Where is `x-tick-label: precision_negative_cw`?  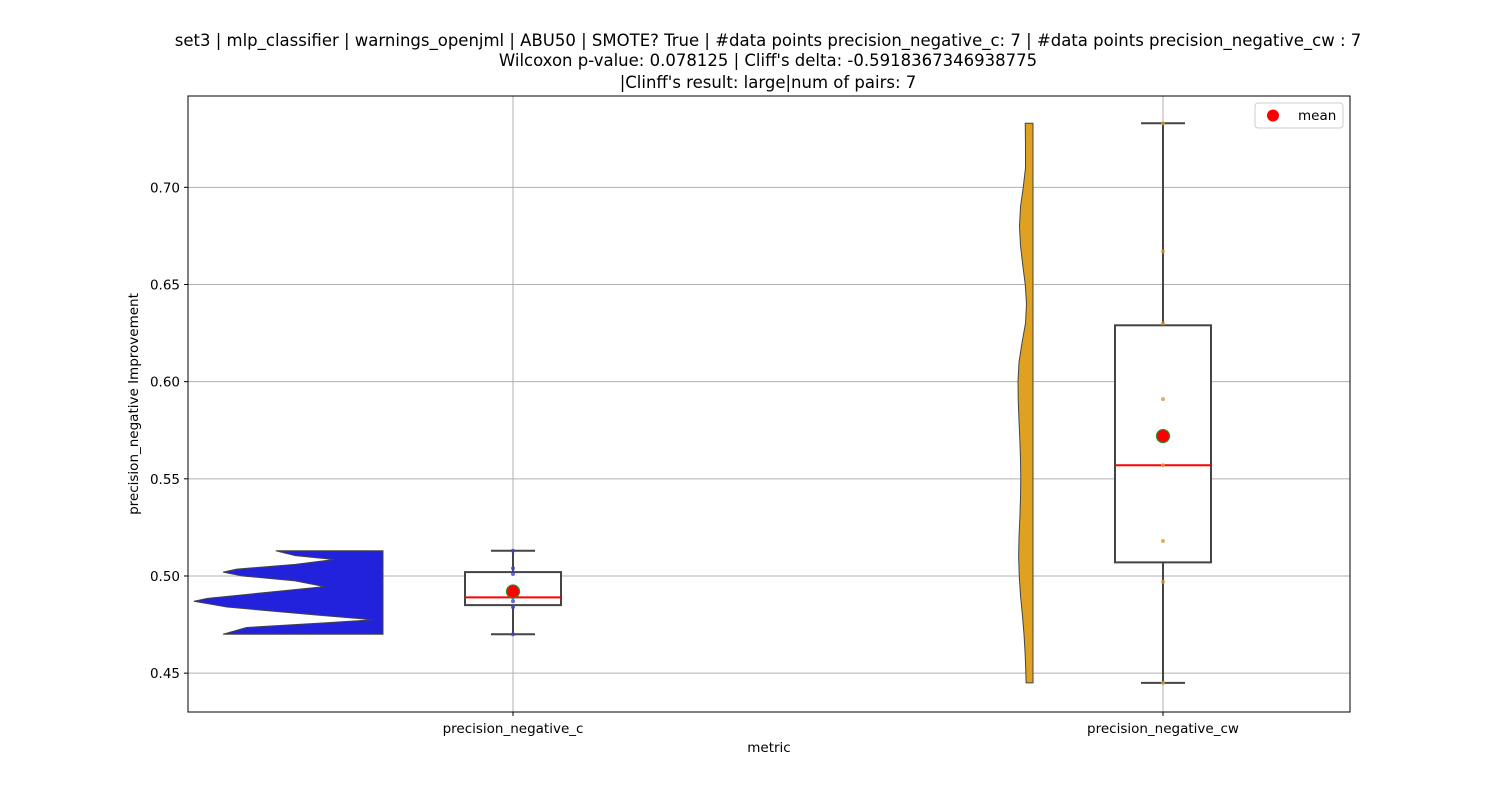
x-tick-label: precision_negative_cw is located at coordinates (1163, 729).